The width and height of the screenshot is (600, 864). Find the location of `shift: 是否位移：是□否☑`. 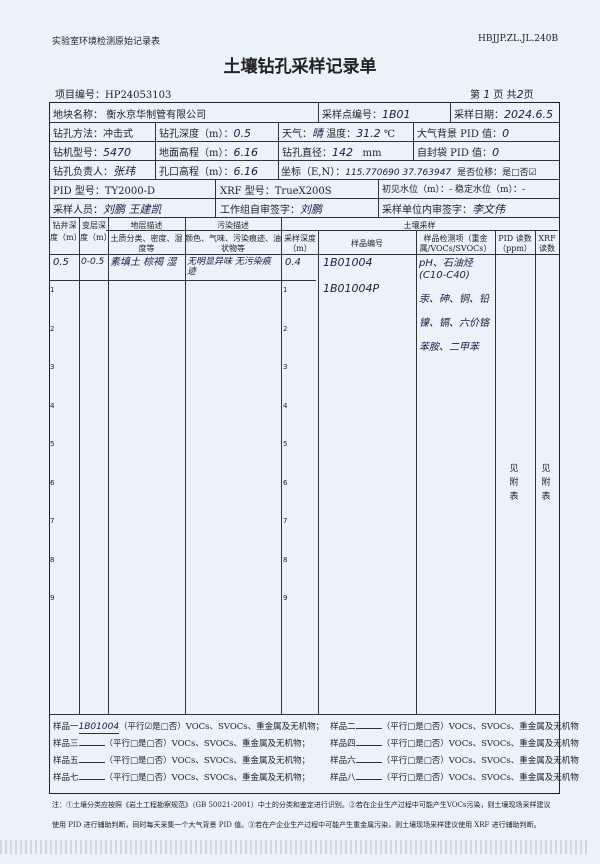

shift: 是否位移：是□否☑ is located at coordinates (497, 173).